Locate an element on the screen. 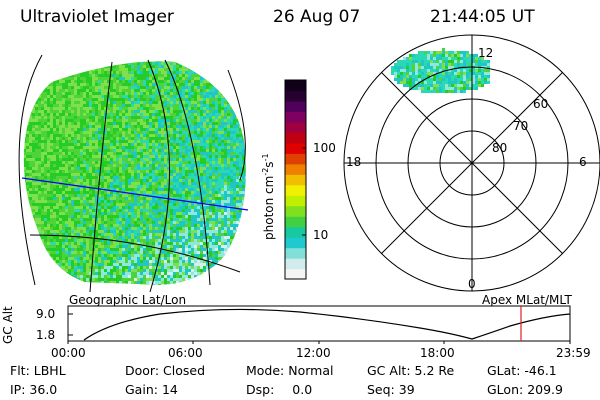 The image size is (600, 400). status-ip: IP: 36.0 is located at coordinates (34, 389).